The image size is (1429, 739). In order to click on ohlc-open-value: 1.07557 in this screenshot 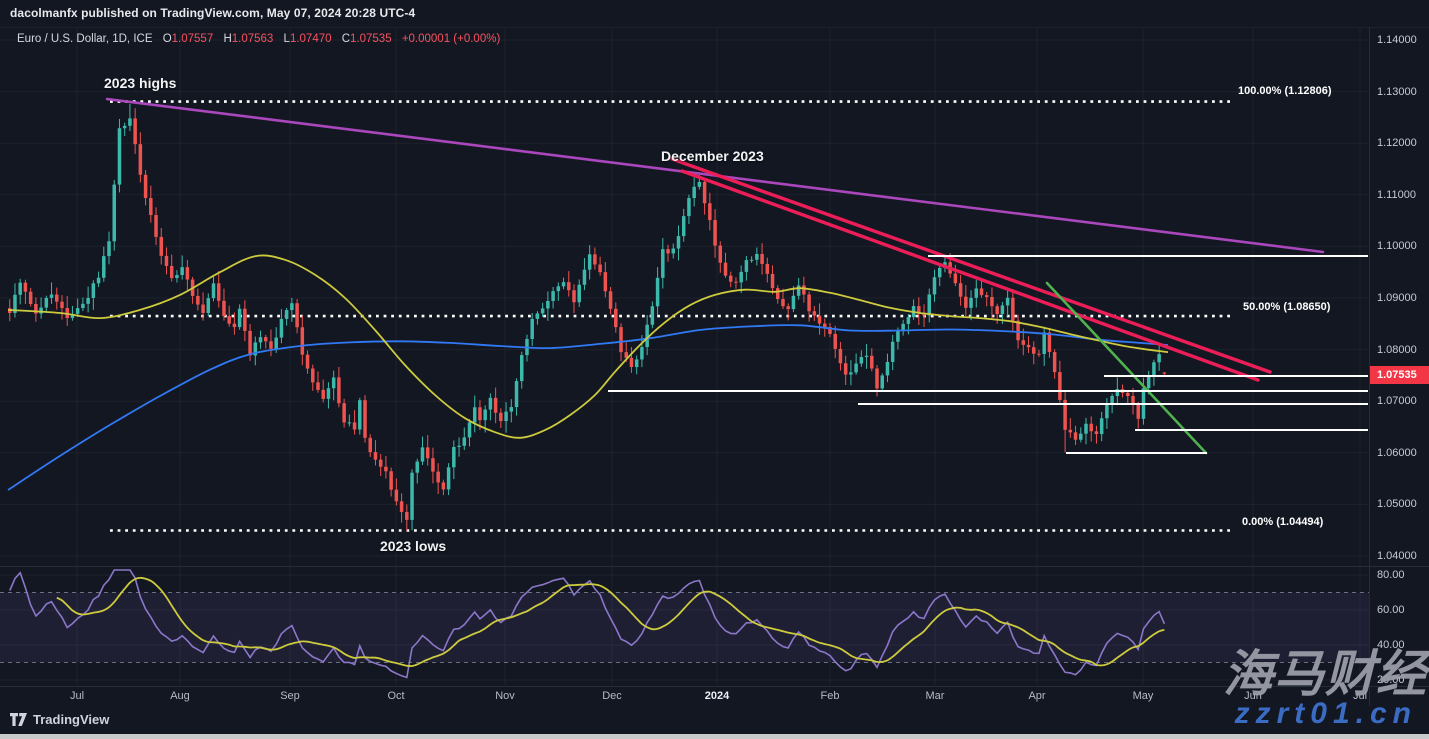, I will do `click(192, 39)`.